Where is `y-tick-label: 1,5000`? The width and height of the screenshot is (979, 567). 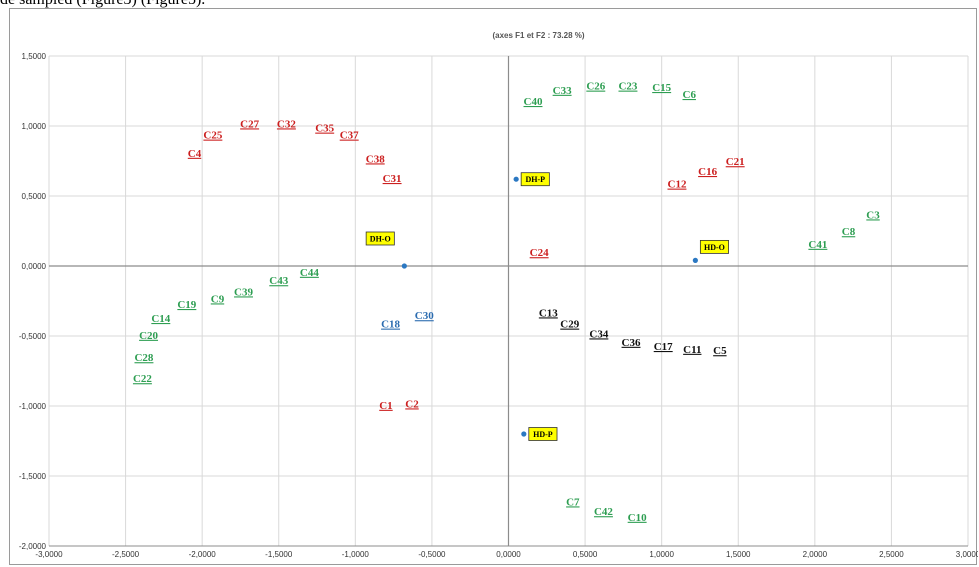
y-tick-label: 1,5000 is located at coordinates (34, 56).